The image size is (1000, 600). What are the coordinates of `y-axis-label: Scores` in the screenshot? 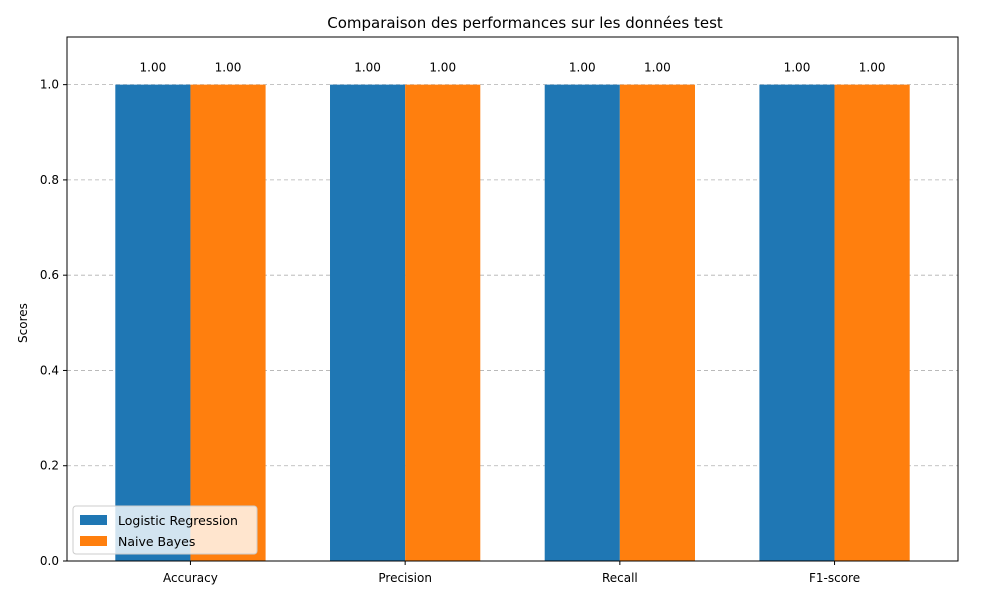 It's located at (23, 323).